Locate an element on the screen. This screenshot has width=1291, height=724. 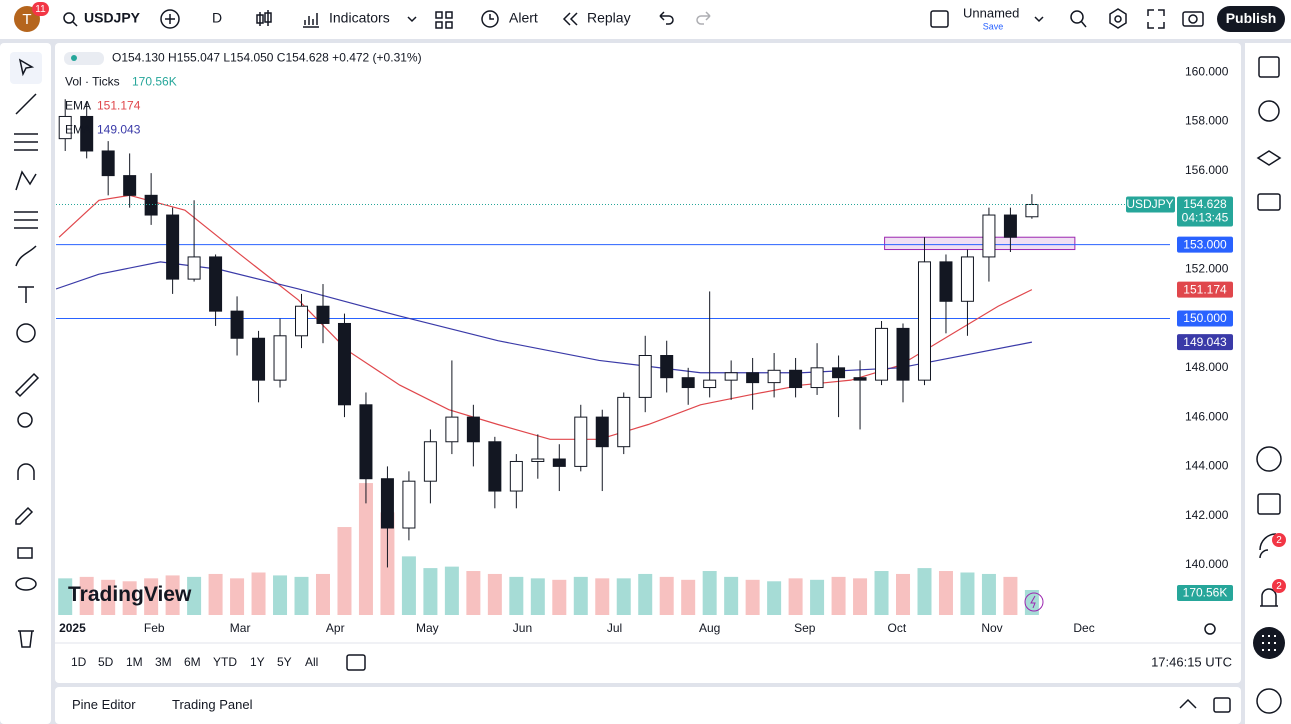
price-badge is located at coordinates (1205, 244).